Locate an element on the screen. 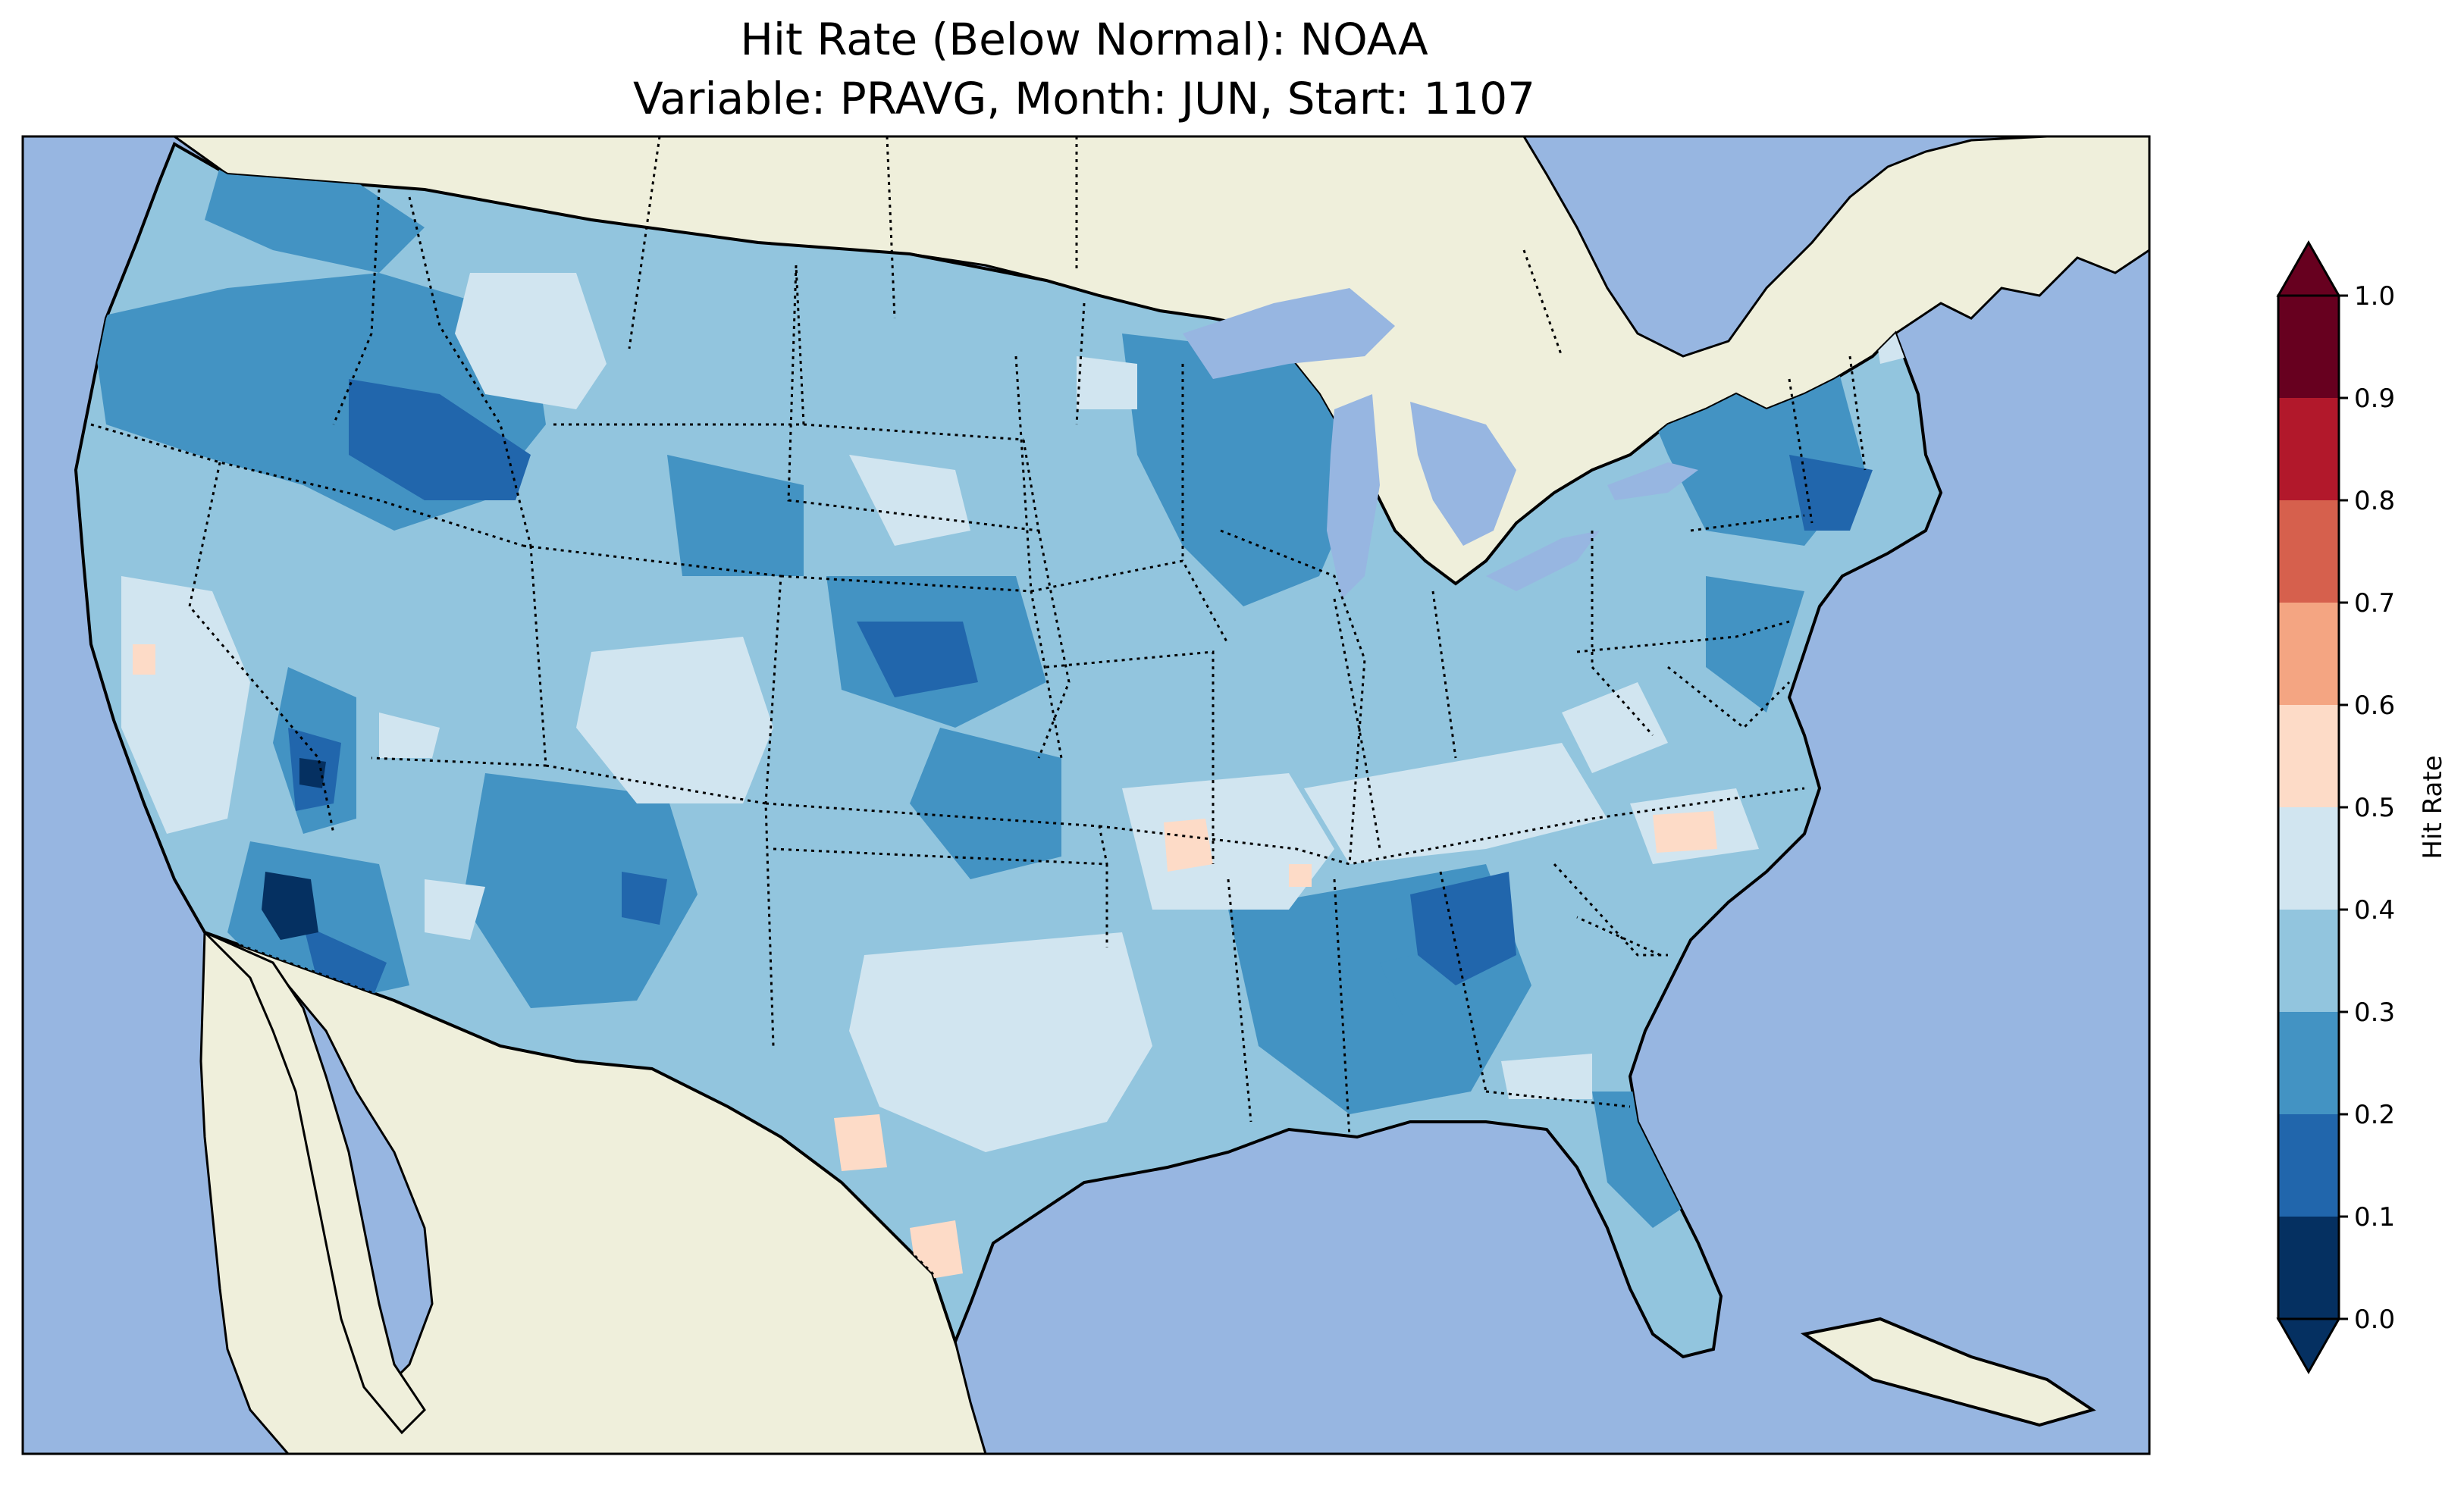 The height and width of the screenshot is (1494, 2464). colorbar-under-arrow is located at coordinates (2308, 1346).